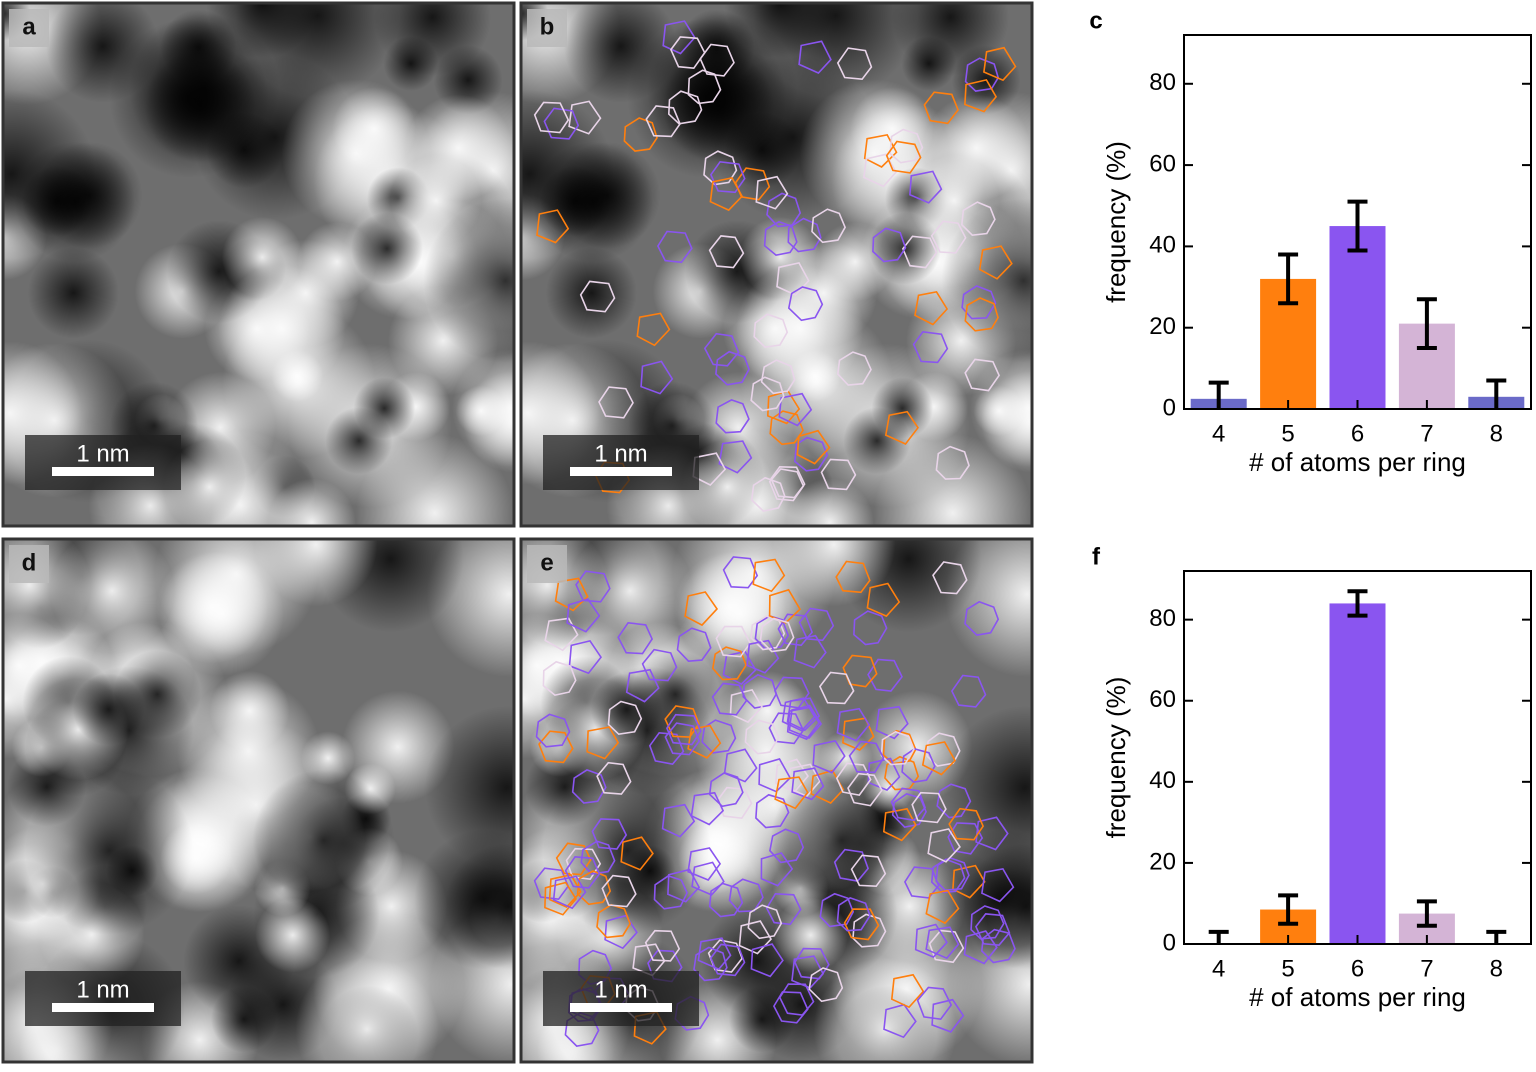  I want to click on scale-bar-label: 1 nm, so click(102, 453).